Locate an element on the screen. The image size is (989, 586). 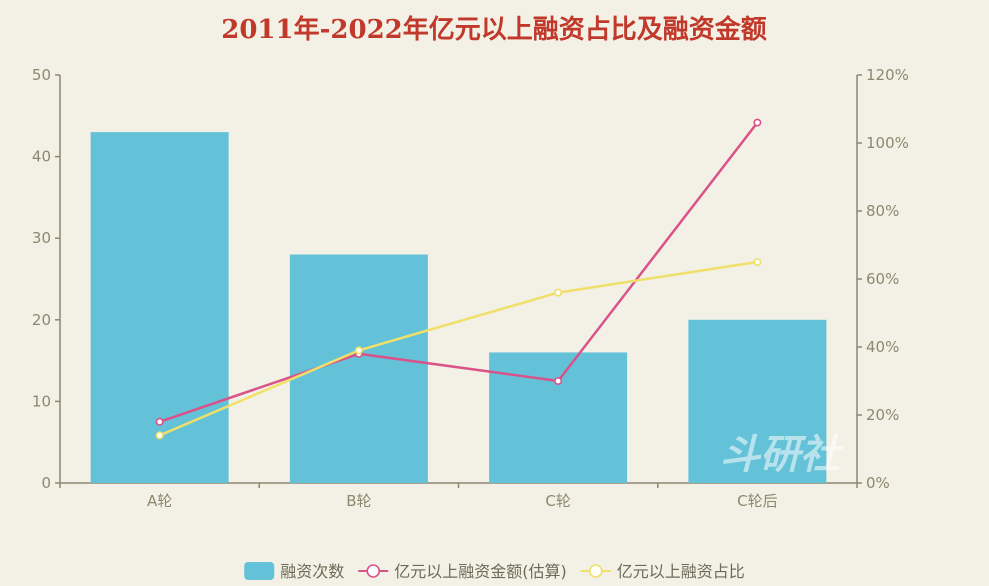
y-right-tick-label: 20% is located at coordinates (882, 415).